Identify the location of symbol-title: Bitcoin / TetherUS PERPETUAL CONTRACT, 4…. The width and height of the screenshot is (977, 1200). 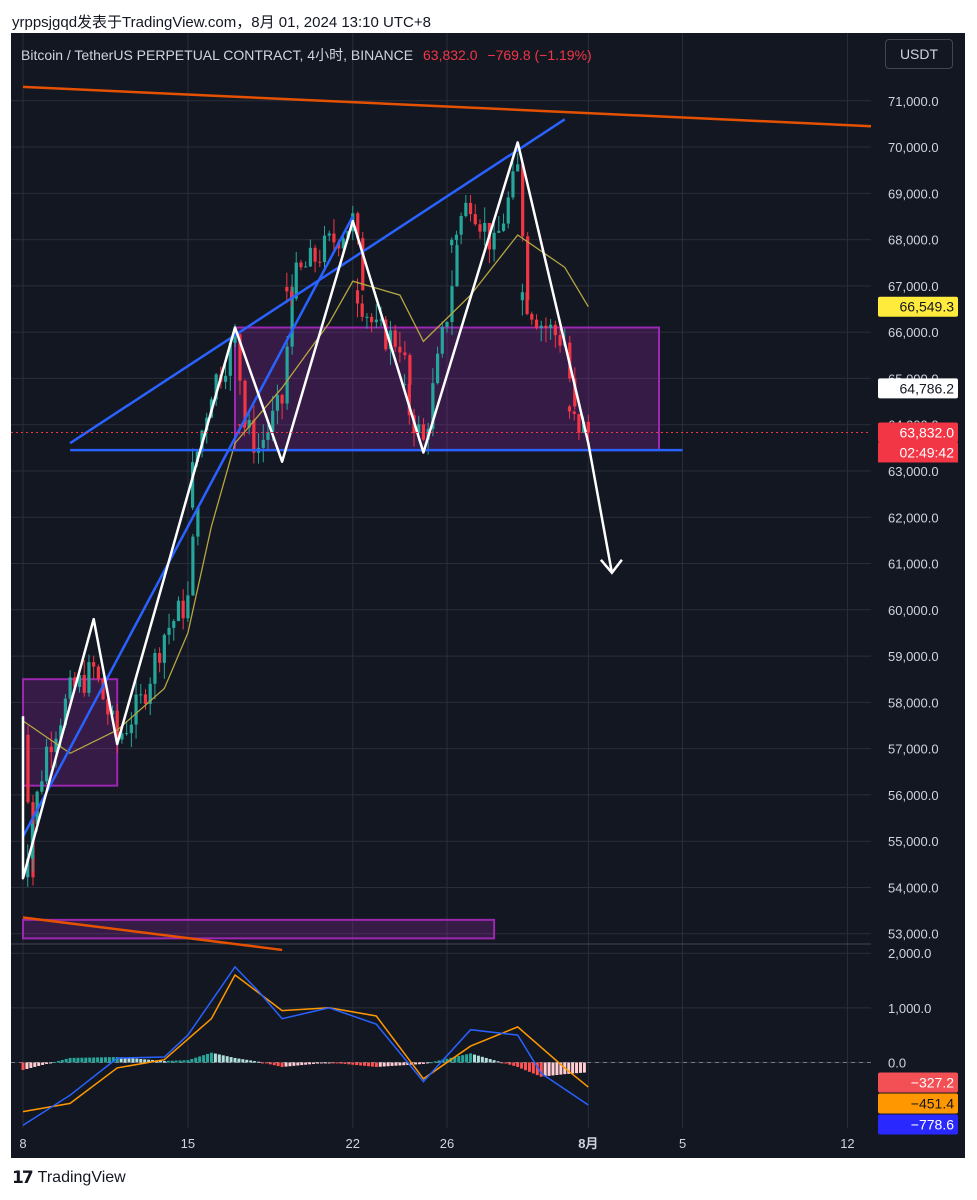
(217, 55).